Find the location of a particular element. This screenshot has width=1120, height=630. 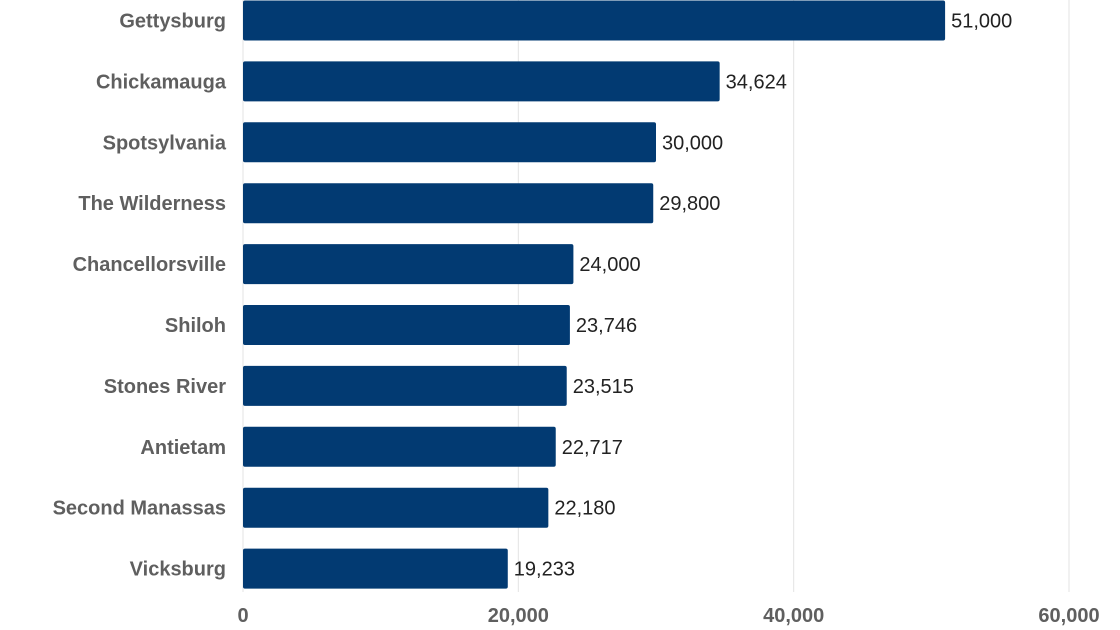

value-label: 51,000 is located at coordinates (981, 22).